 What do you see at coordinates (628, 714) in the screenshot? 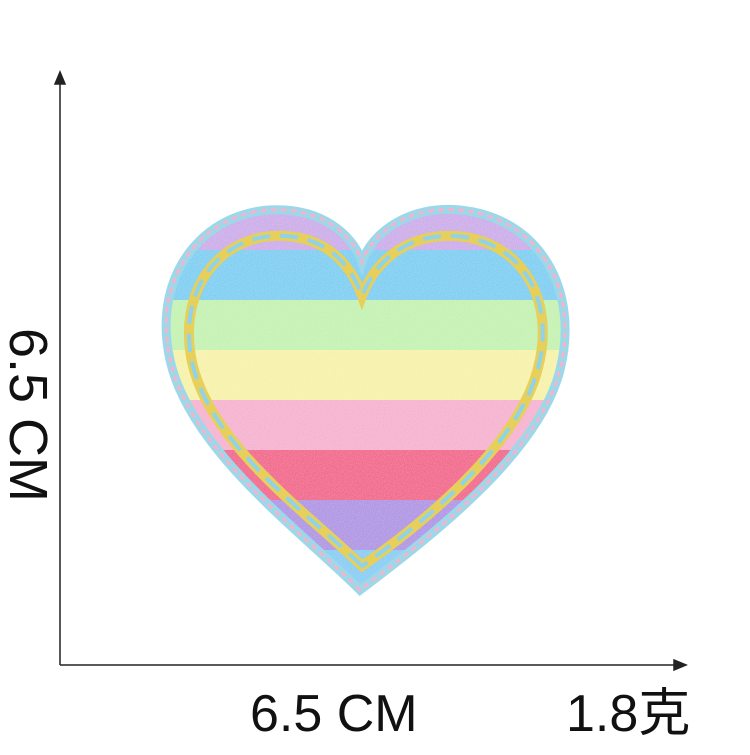
I see `weight-label: 1.8克` at bounding box center [628, 714].